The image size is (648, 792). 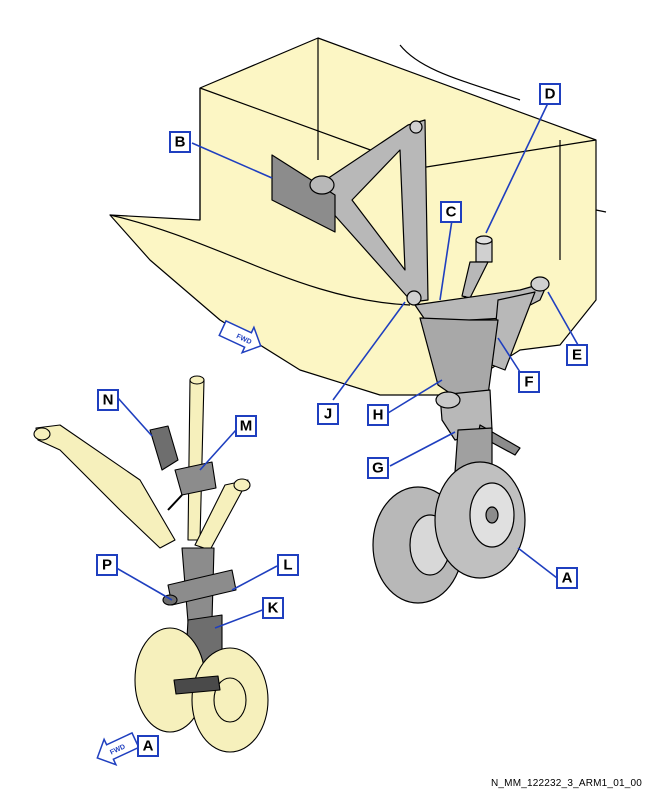 I want to click on callout-a-nose: A, so click(x=148, y=746).